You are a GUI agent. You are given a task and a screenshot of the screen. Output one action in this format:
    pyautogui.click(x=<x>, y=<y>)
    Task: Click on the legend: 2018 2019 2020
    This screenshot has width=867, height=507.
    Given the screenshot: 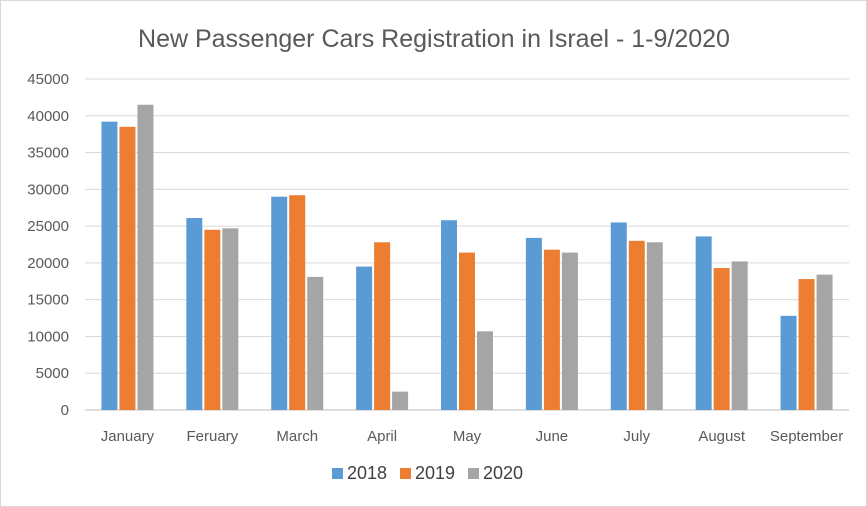 What is the action you would take?
    pyautogui.click(x=427, y=473)
    